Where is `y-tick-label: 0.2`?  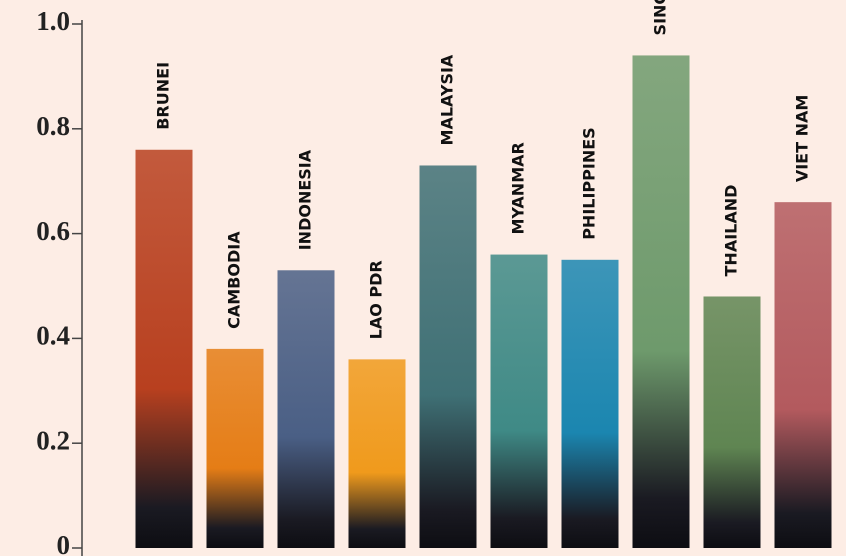
y-tick-label: 0.2 is located at coordinates (53, 440).